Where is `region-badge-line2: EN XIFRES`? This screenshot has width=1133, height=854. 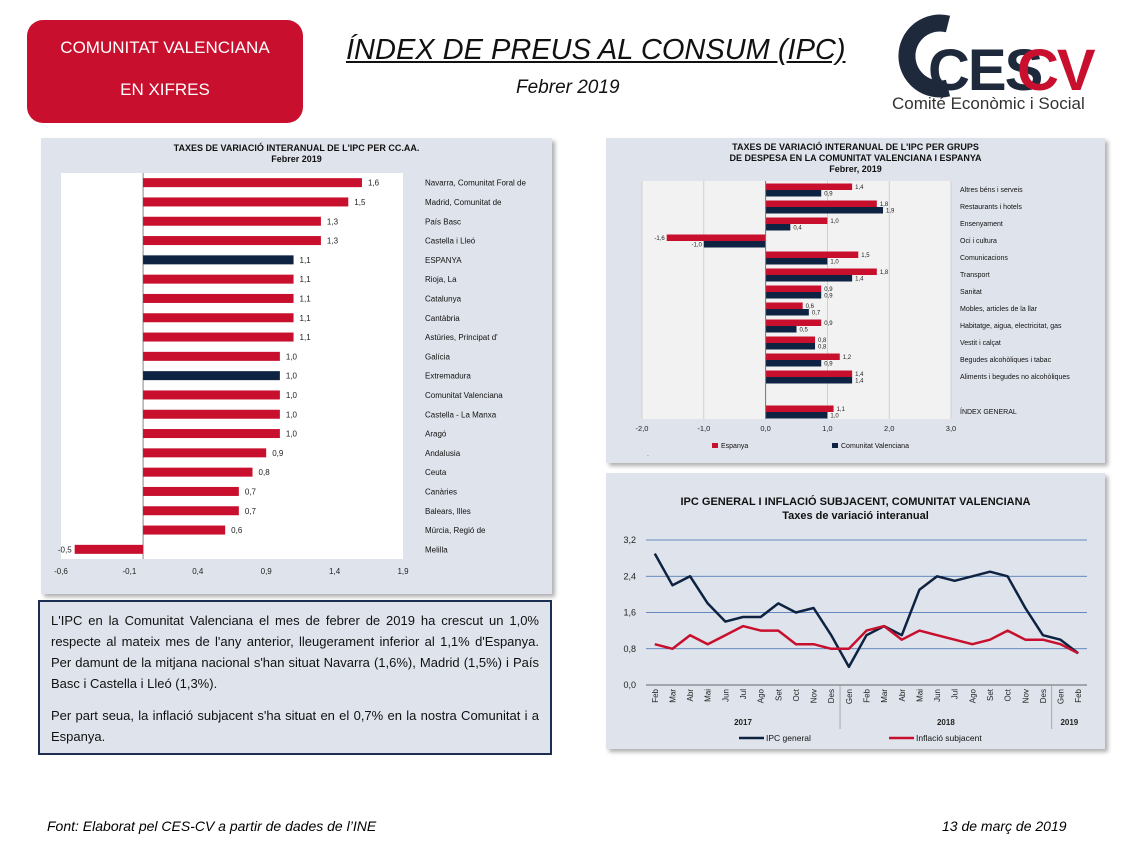 region-badge-line2: EN XIFRES is located at coordinates (165, 89).